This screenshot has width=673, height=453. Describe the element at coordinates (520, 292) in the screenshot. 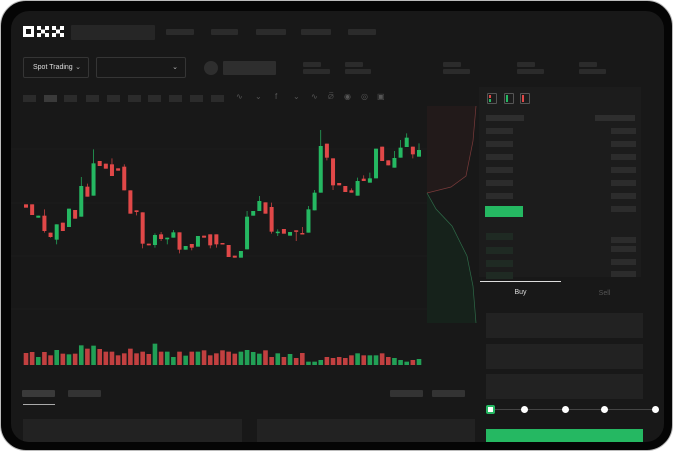

I see `tab-buy: Buy` at that location.